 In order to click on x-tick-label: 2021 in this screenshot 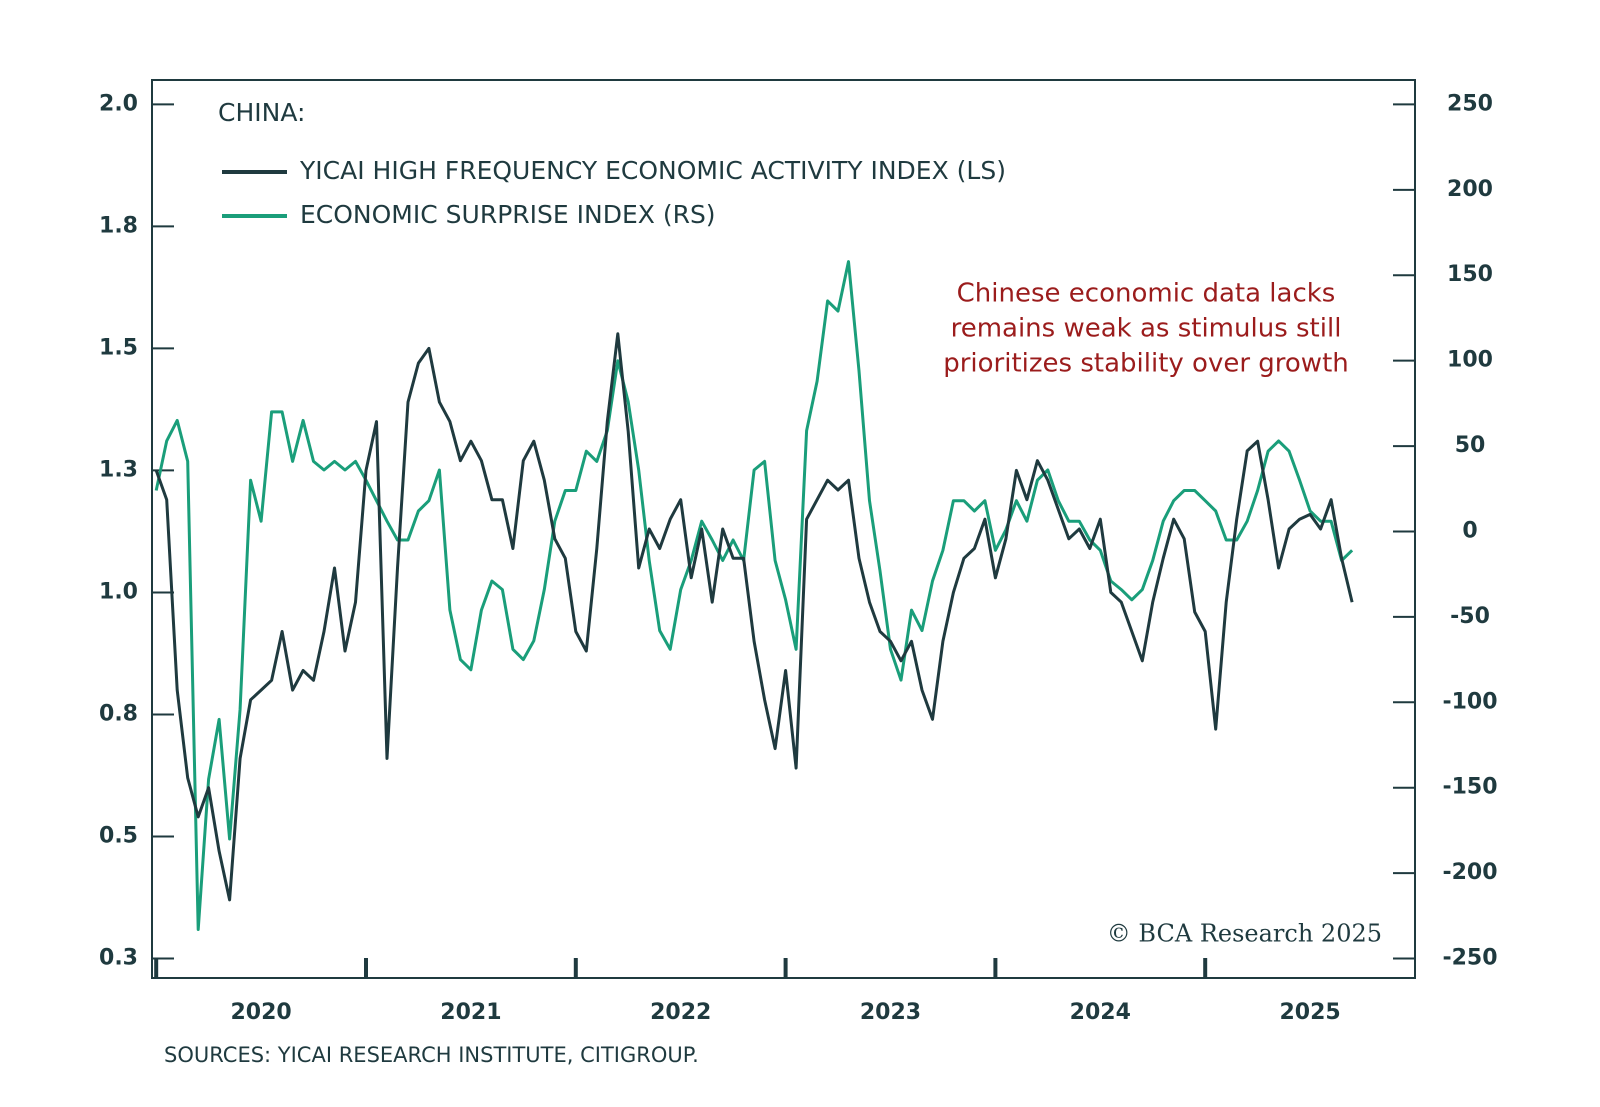, I will do `click(470, 1012)`.